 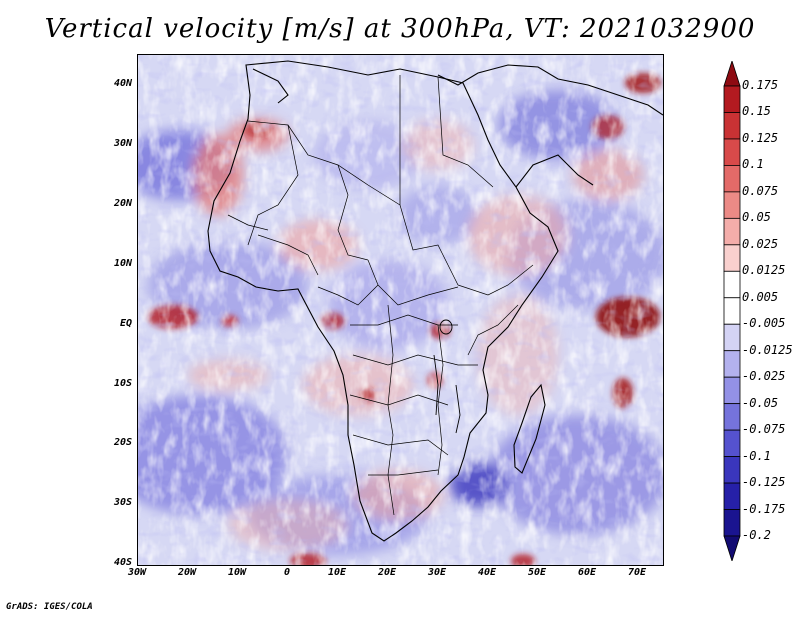 What do you see at coordinates (537, 572) in the screenshot?
I see `lon-label-50e: 50E` at bounding box center [537, 572].